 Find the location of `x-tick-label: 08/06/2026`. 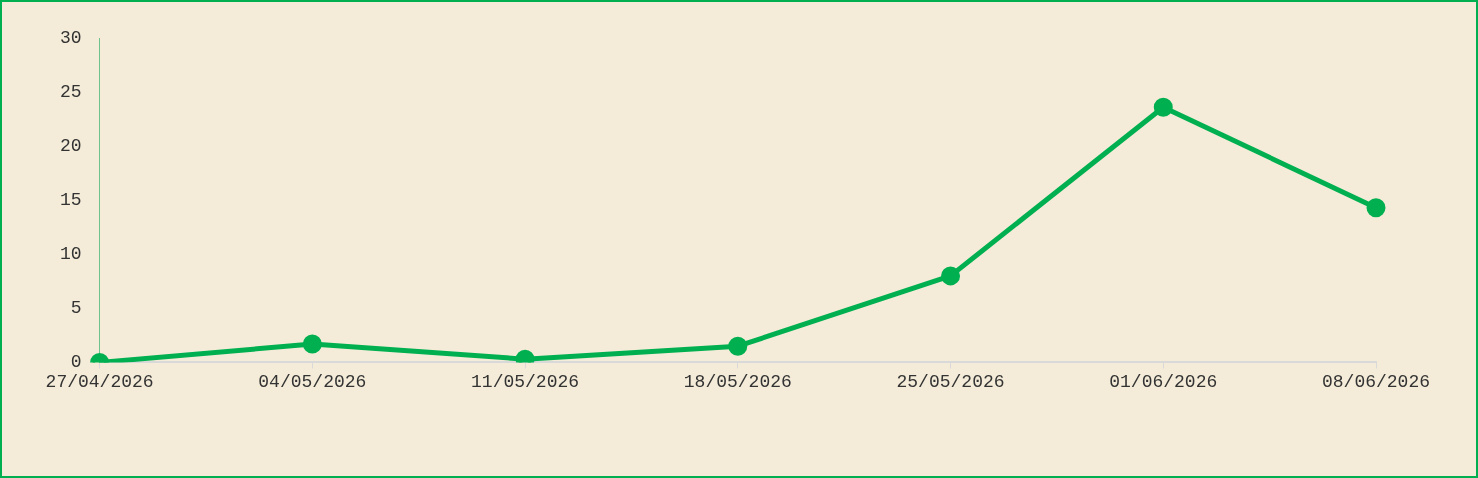

x-tick-label: 08/06/2026 is located at coordinates (1376, 381).